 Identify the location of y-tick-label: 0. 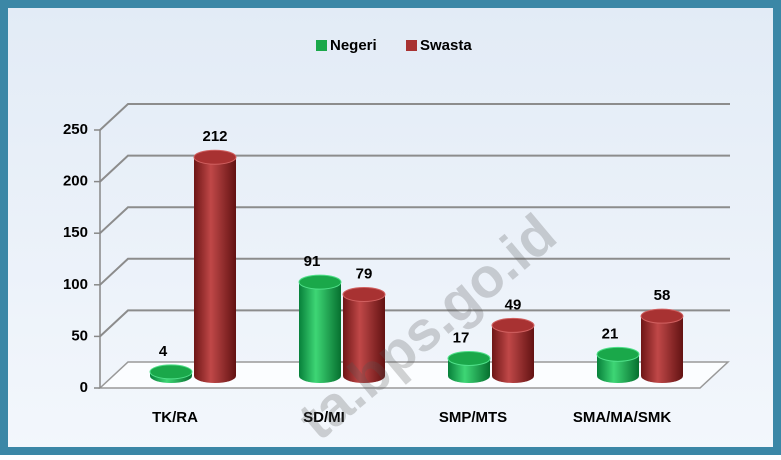
(84, 387).